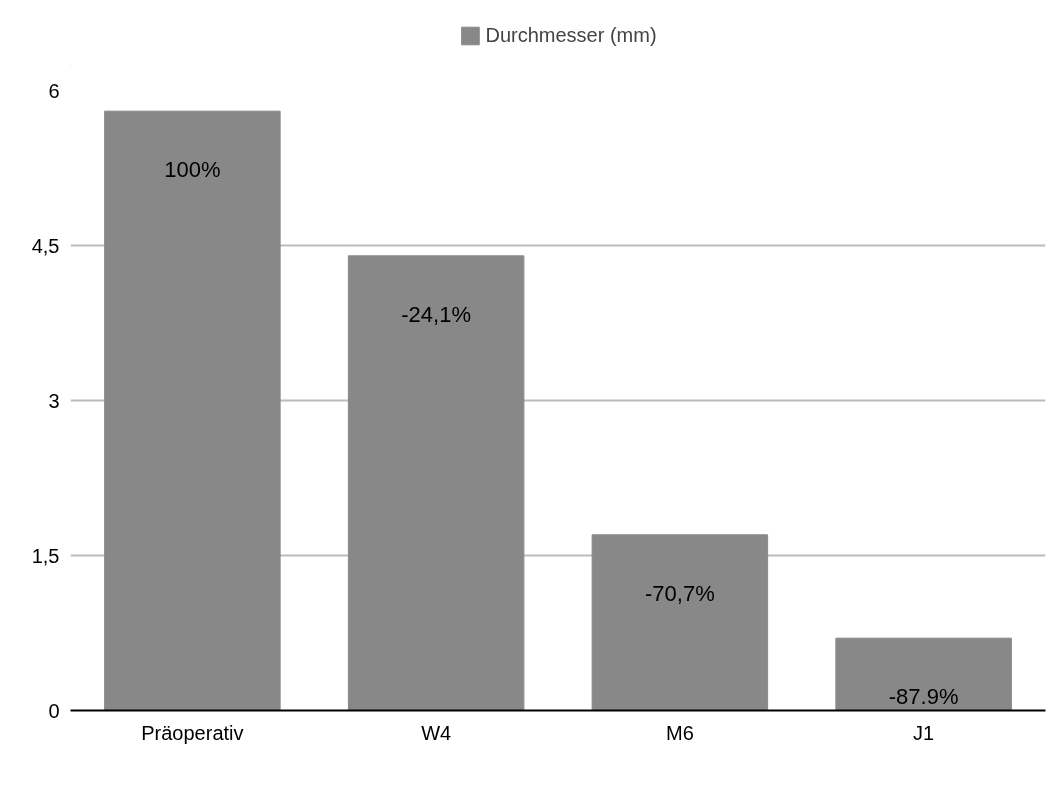  What do you see at coordinates (192, 170) in the screenshot?
I see `annotation: 100%` at bounding box center [192, 170].